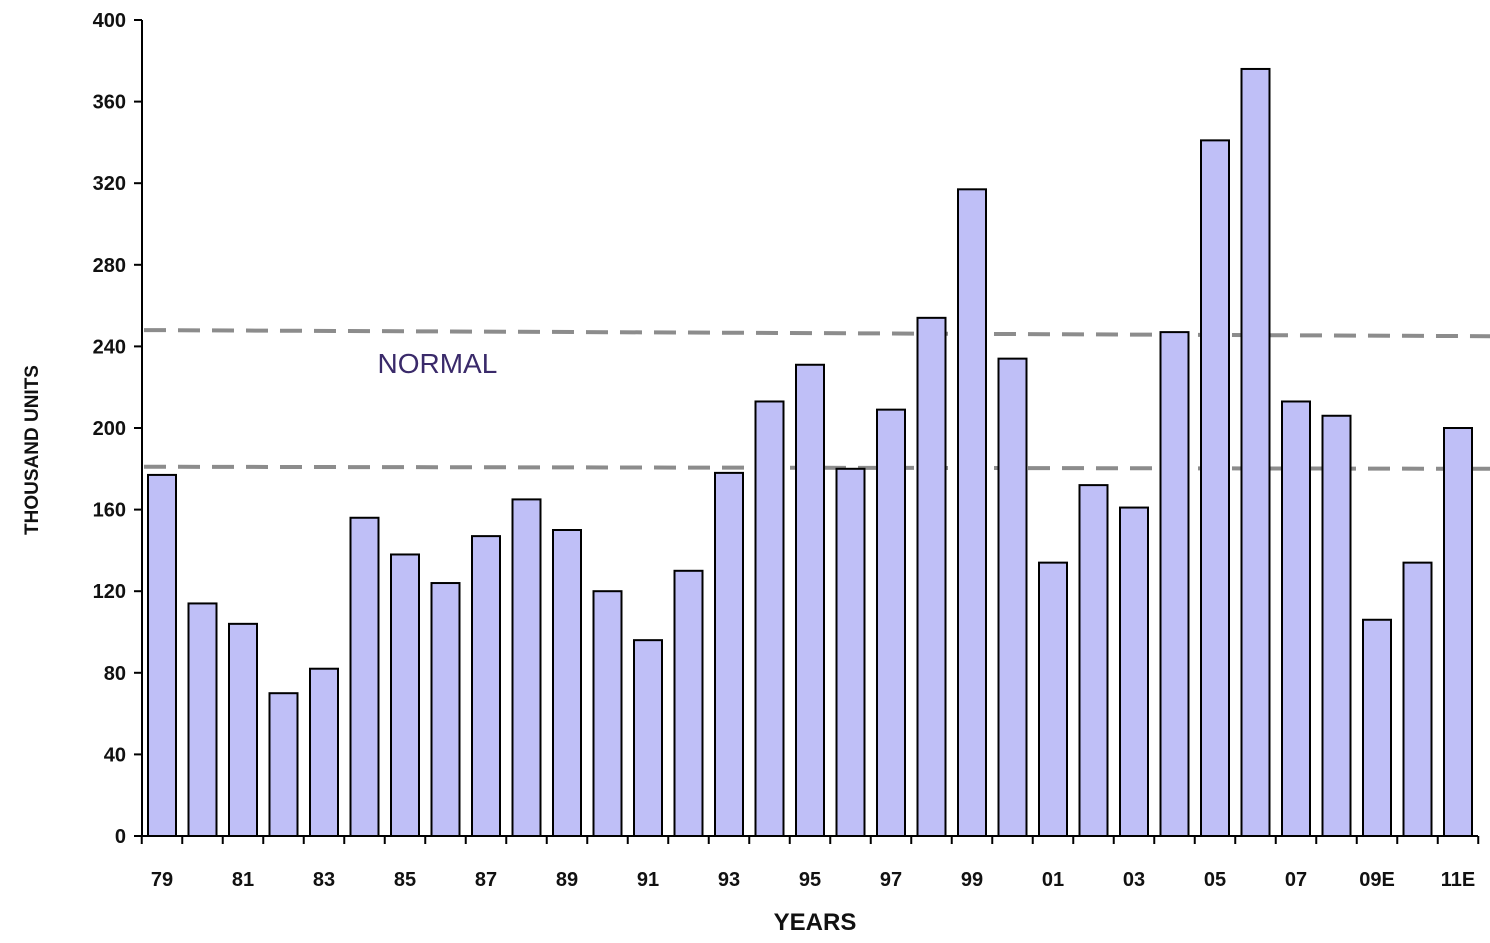 Image resolution: width=1490 pixels, height=943 pixels. I want to click on y-tick-label-120: 120, so click(109, 592).